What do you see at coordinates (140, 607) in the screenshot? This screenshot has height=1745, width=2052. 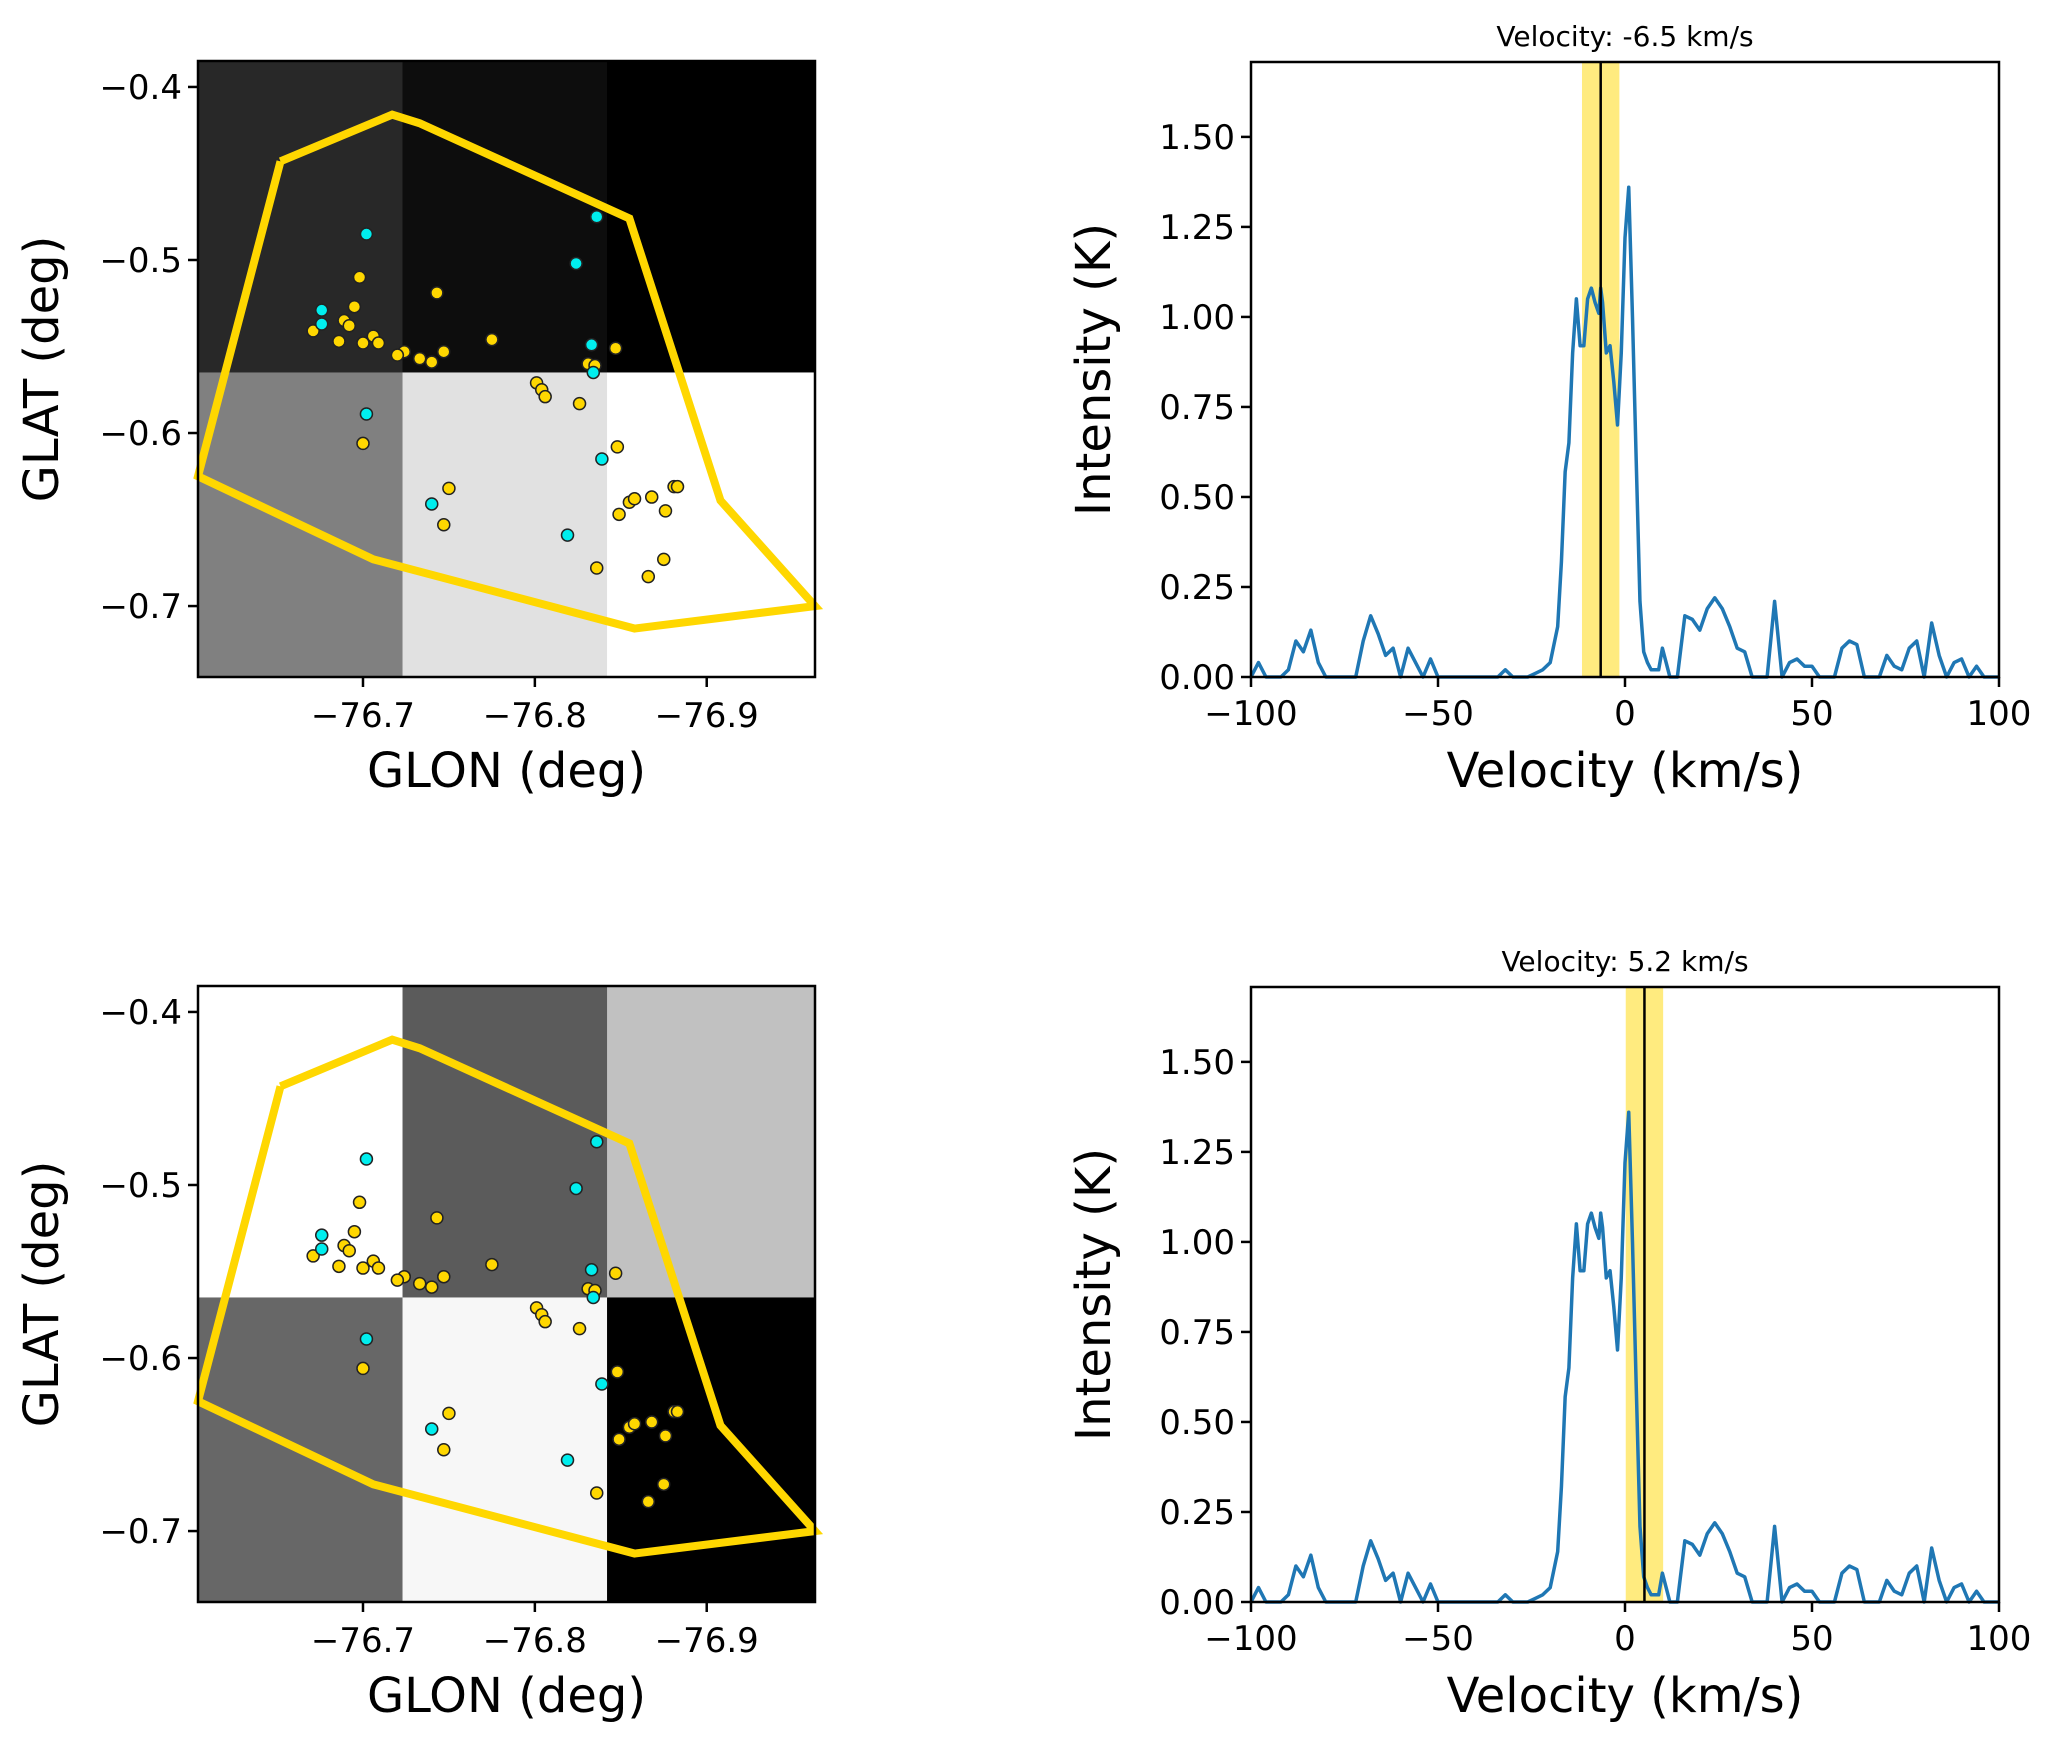 I see `map-top-ytick-label: −0.7` at bounding box center [140, 607].